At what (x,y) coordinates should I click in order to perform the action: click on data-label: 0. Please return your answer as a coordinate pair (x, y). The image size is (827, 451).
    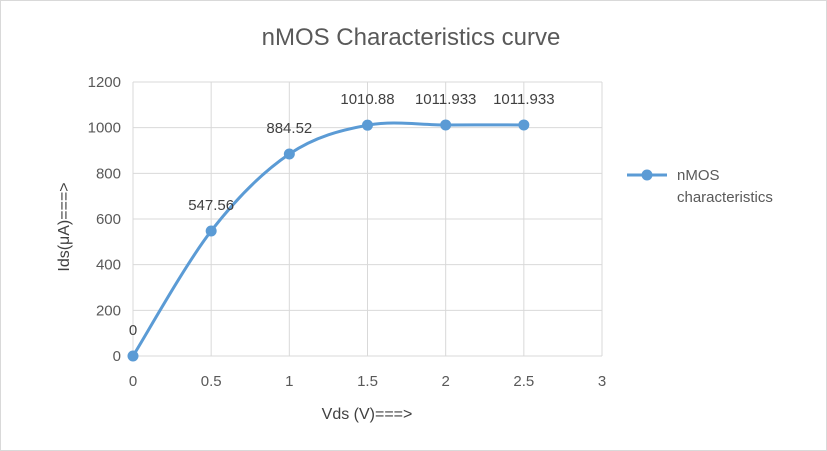
    Looking at the image, I should click on (133, 330).